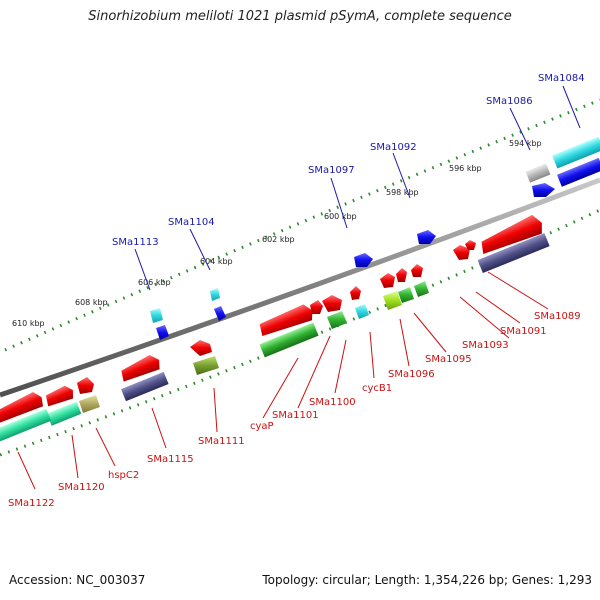  I want to click on label-SMa1122: SMa1122, so click(31, 503).